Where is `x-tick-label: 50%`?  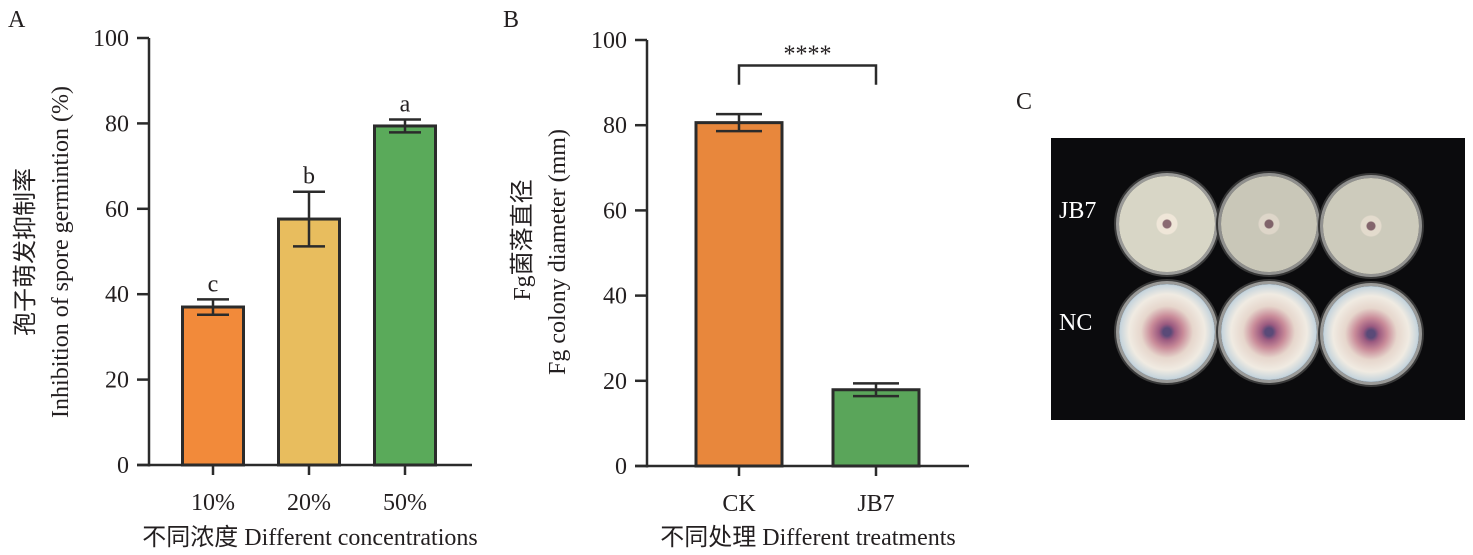
x-tick-label: 50% is located at coordinates (405, 503).